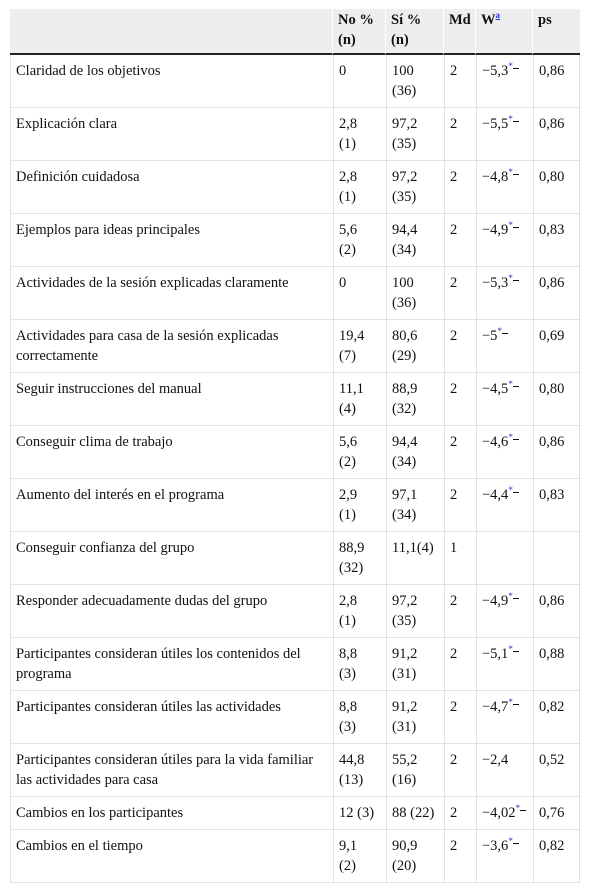 The image size is (590, 883). What do you see at coordinates (295, 32) in the screenshot?
I see `table-header-row: No % (n) Sí % (n) Md Wa ps` at bounding box center [295, 32].